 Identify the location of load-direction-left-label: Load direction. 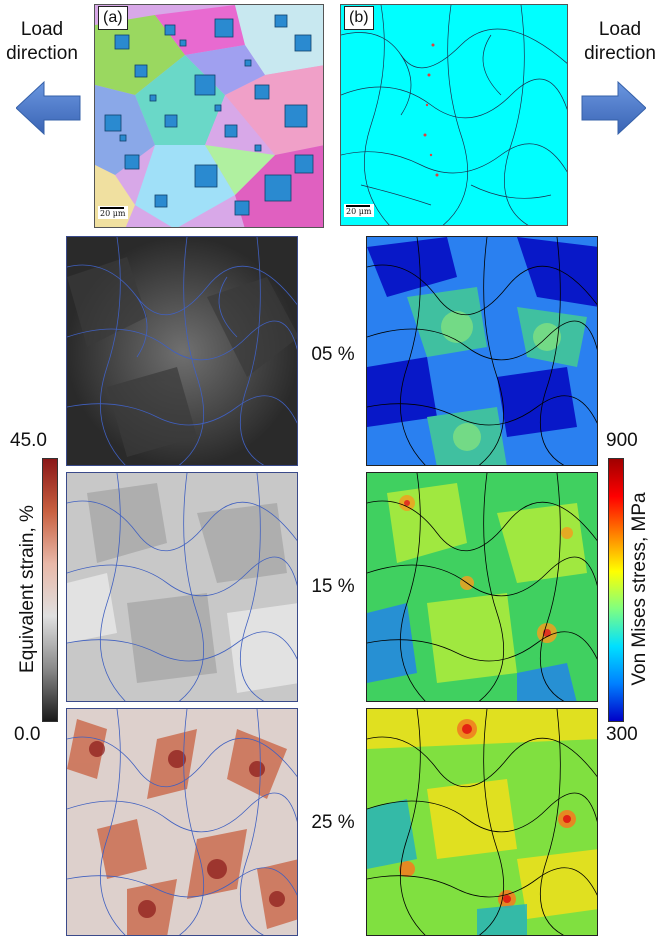
(42, 41).